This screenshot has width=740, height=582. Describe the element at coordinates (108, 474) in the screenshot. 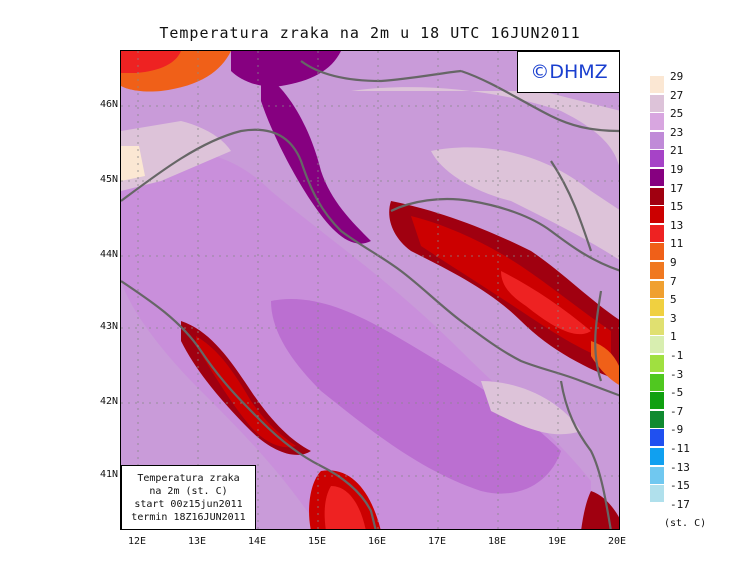

I see `lat-label-41n: 41N` at that location.